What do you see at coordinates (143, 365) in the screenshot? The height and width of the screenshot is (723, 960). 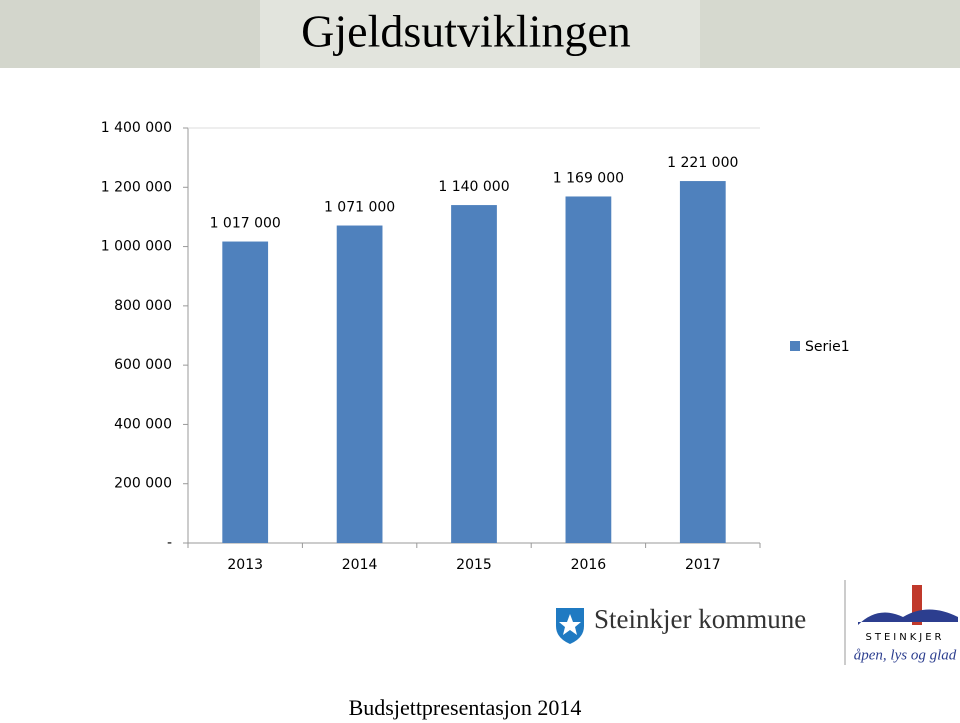 I see `y-tick-label: 600 000` at bounding box center [143, 365].